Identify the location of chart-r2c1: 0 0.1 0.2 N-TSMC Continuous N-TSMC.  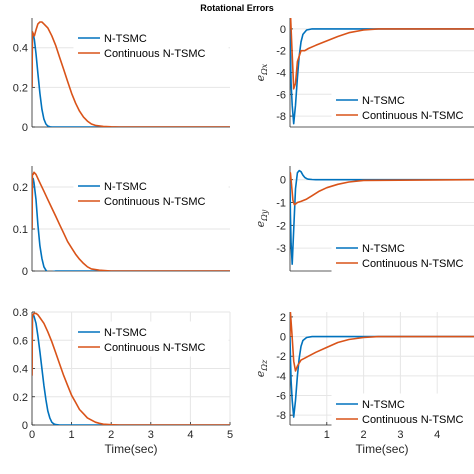
(121, 222).